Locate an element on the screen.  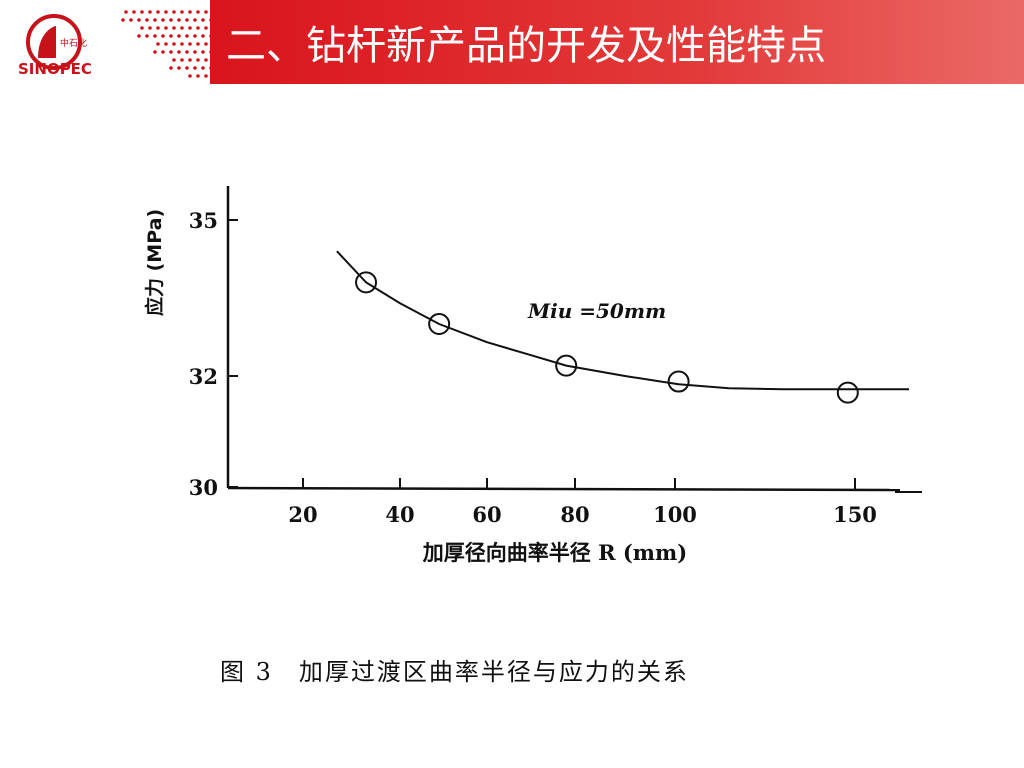
x-tick-label: 20 is located at coordinates (302, 514).